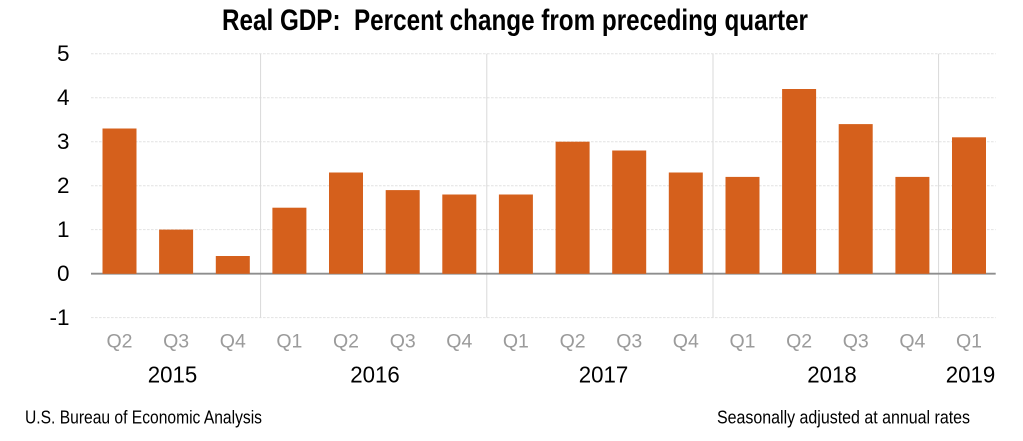  I want to click on svg-text: 2019, so click(971, 375).